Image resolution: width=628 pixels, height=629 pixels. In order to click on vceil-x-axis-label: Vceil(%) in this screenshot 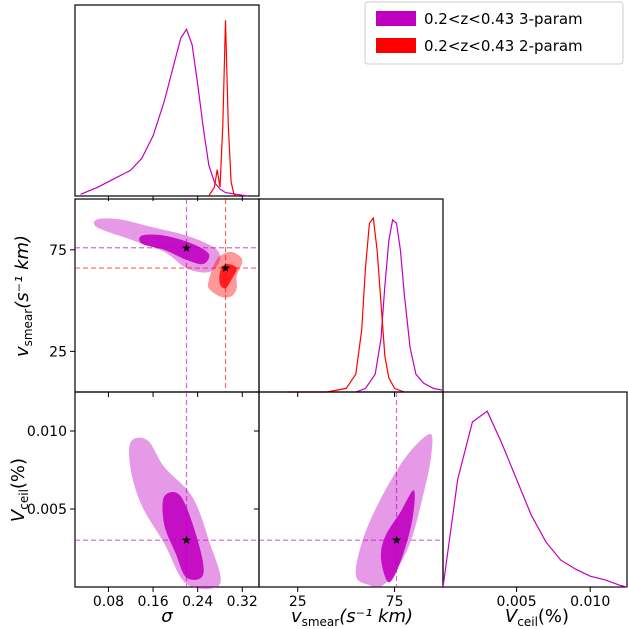, I will do `click(537, 617)`.